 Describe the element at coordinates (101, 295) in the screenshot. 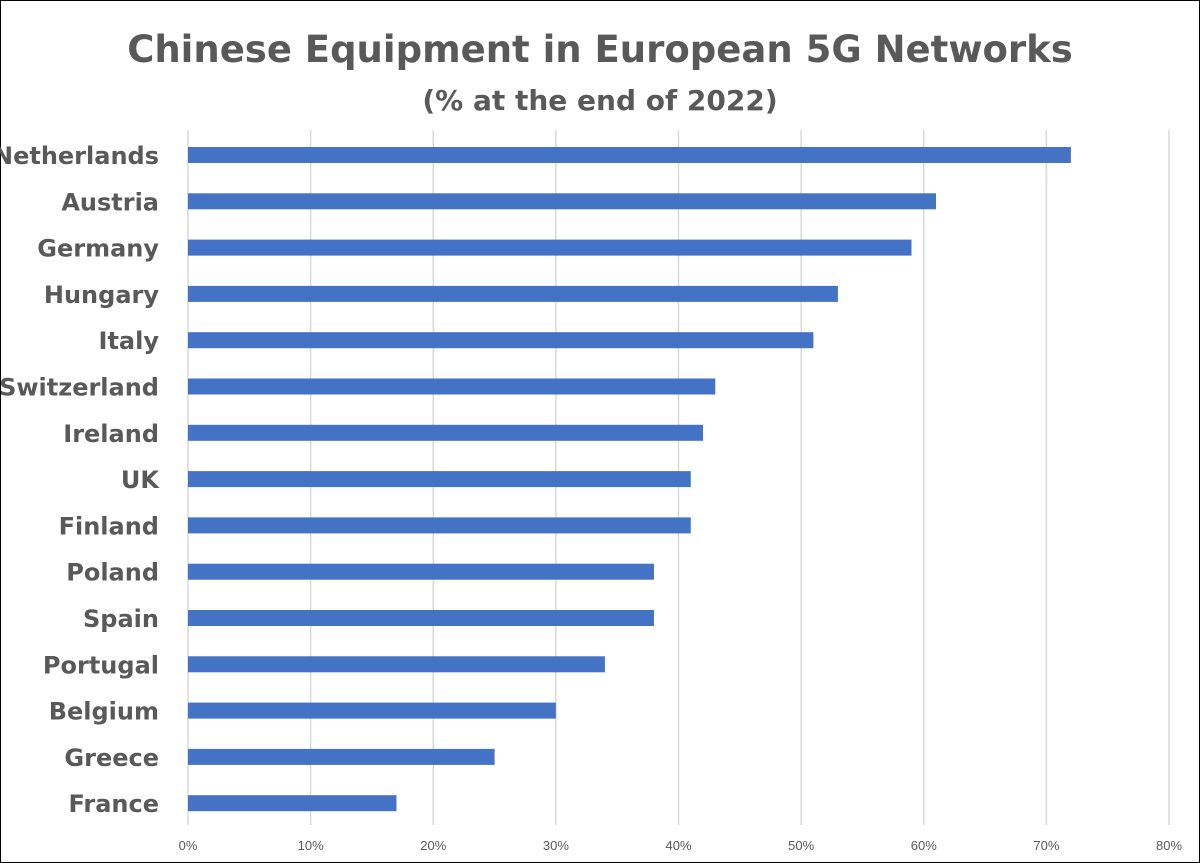

I see `y-category-label: Hungary` at that location.